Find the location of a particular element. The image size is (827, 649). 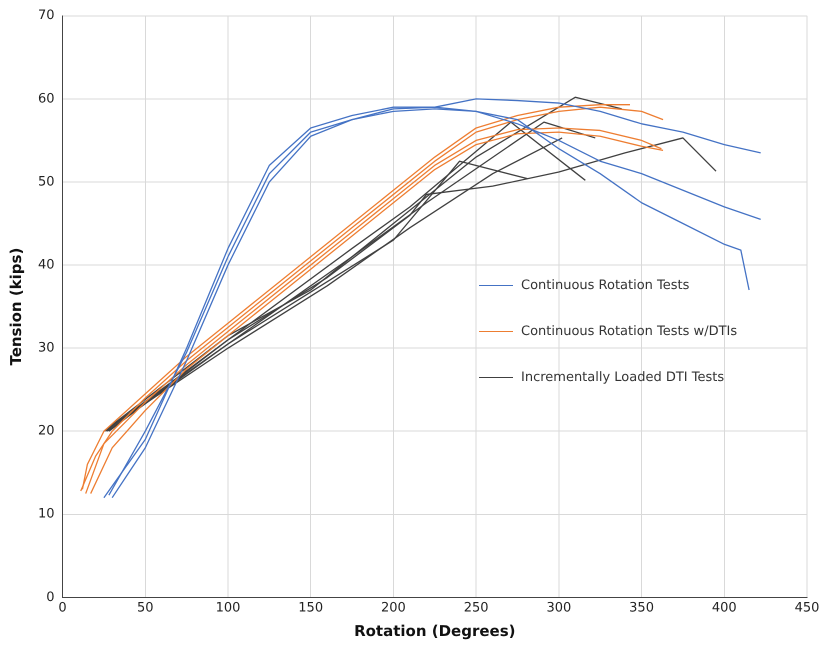

x-tick-label: 450 is located at coordinates (807, 608).